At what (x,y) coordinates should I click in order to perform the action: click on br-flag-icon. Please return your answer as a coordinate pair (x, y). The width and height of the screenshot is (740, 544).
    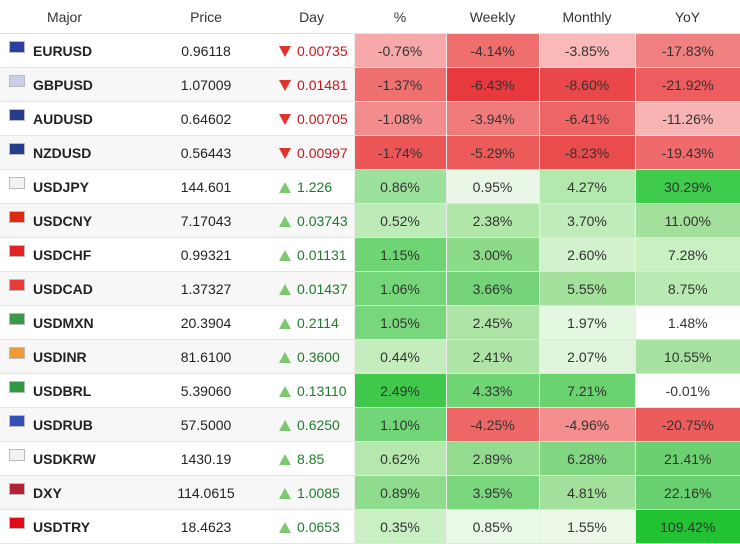
    Looking at the image, I should click on (16, 386).